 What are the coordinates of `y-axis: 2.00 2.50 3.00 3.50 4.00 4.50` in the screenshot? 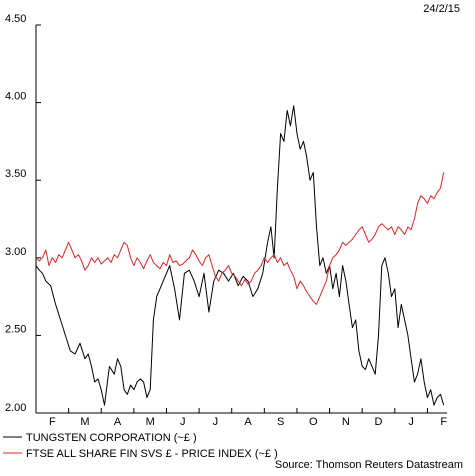 It's located at (23, 213).